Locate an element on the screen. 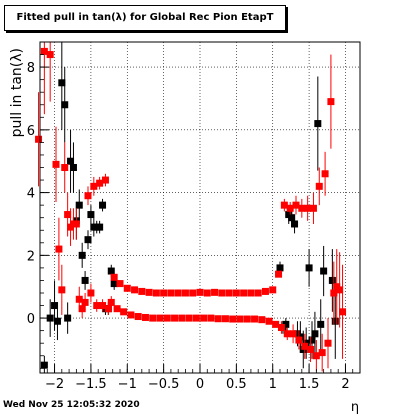 The image size is (400, 414). x-tick-label: 1.5 is located at coordinates (309, 384).